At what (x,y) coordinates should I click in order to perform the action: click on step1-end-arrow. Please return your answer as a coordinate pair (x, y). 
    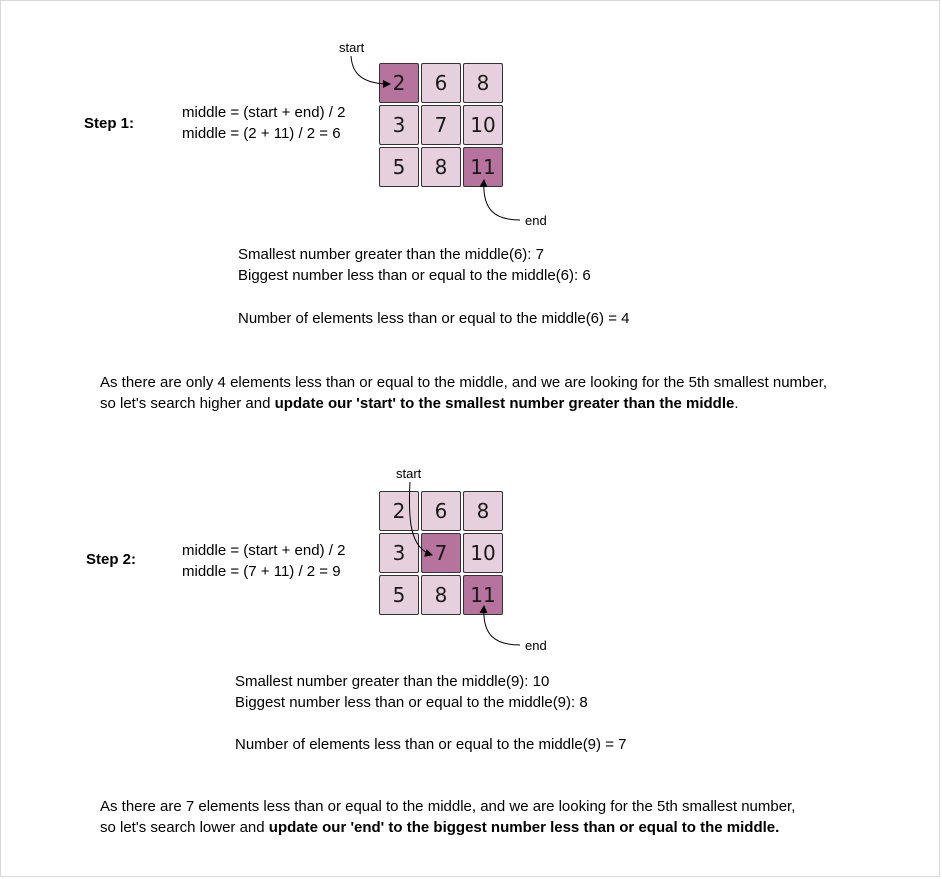
    Looking at the image, I should click on (500, 200).